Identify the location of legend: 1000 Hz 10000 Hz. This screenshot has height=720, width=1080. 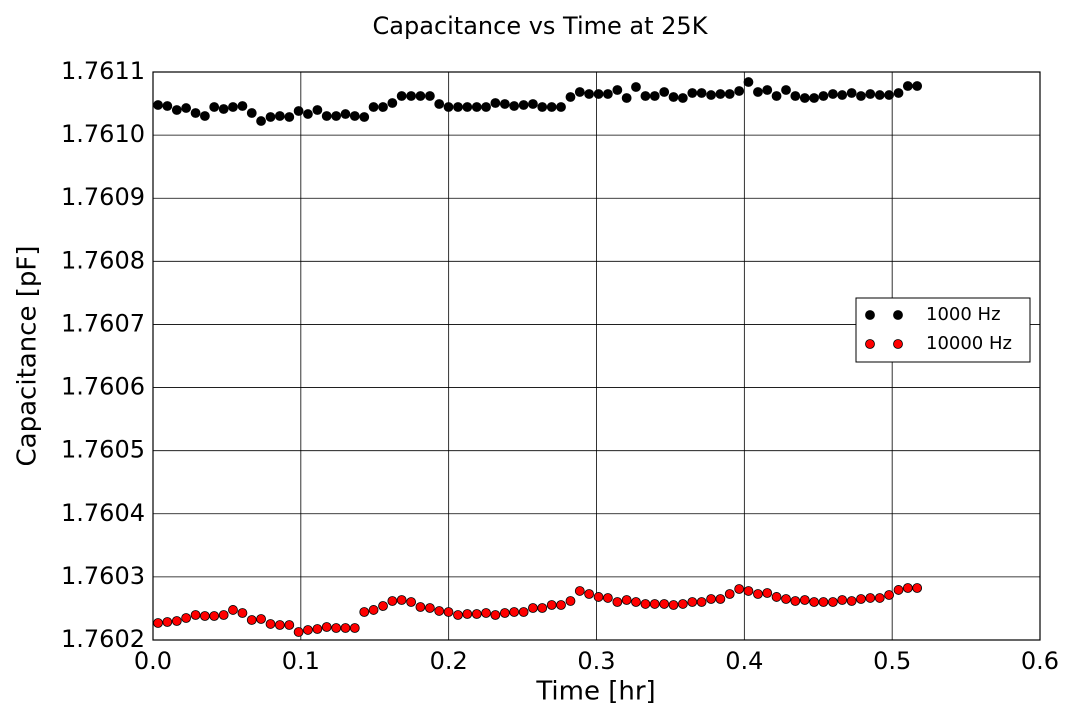
(943, 330).